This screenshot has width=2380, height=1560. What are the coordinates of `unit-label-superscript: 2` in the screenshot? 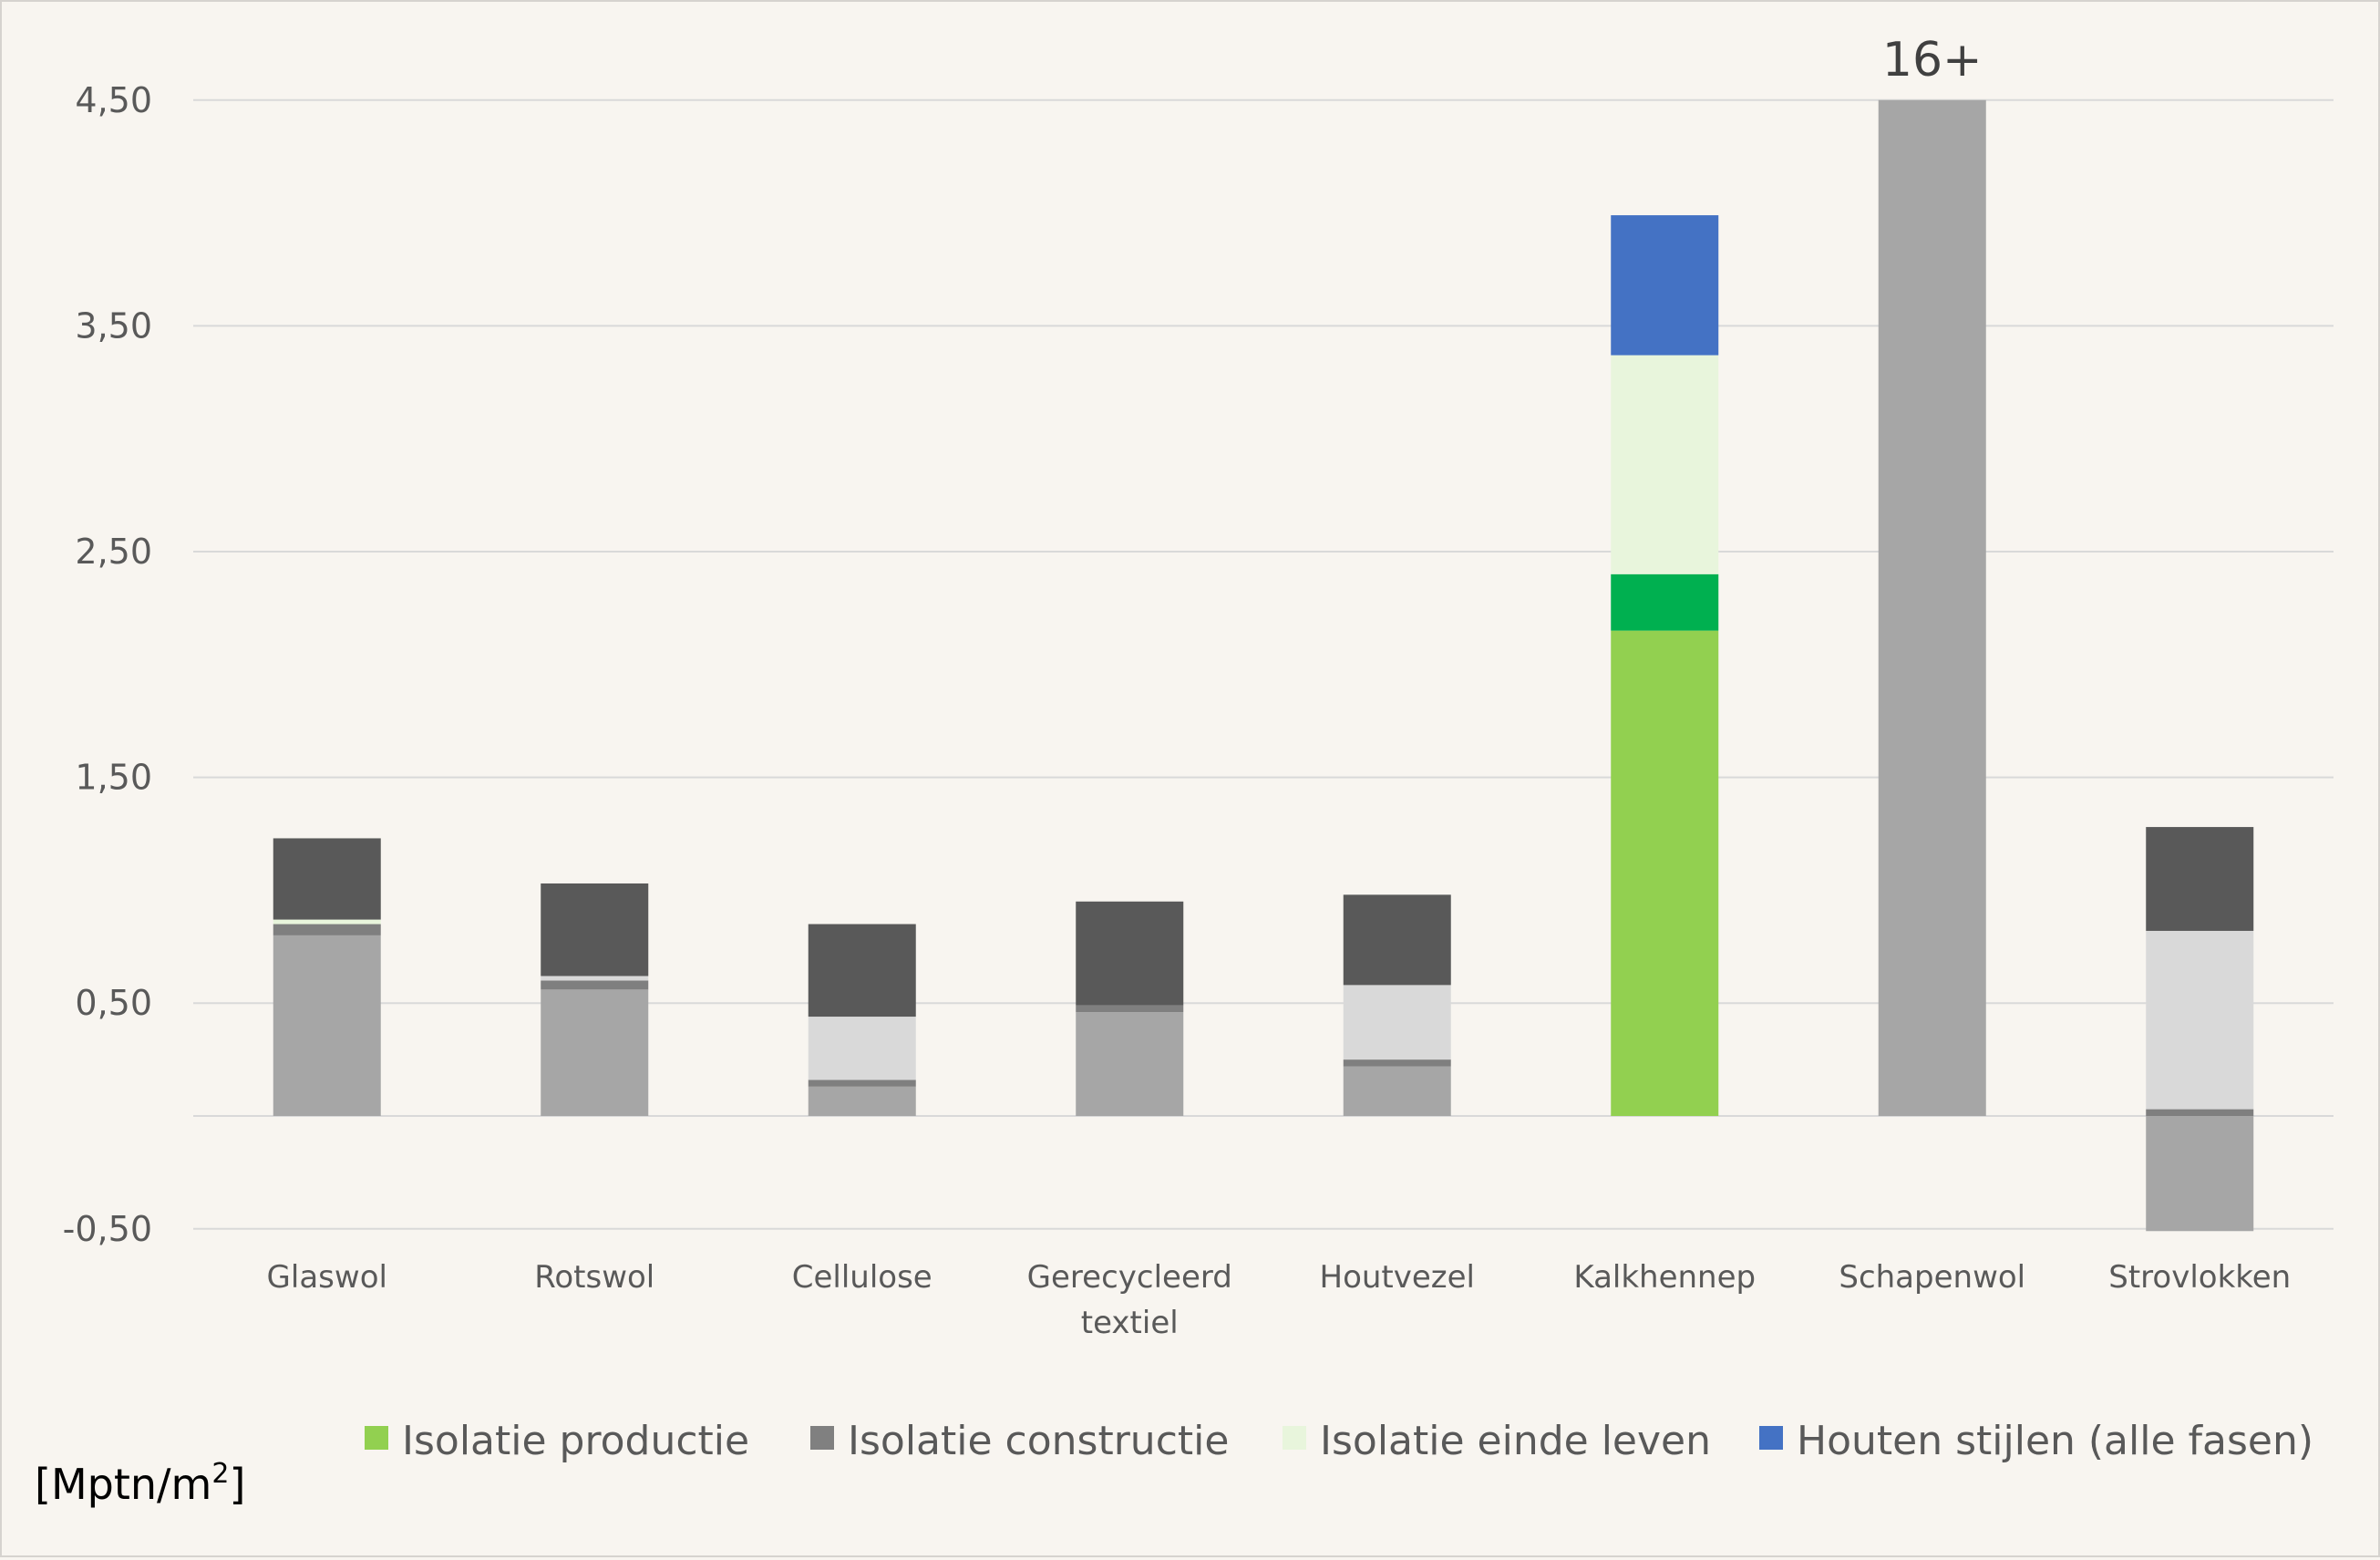 It's located at (220, 1474).